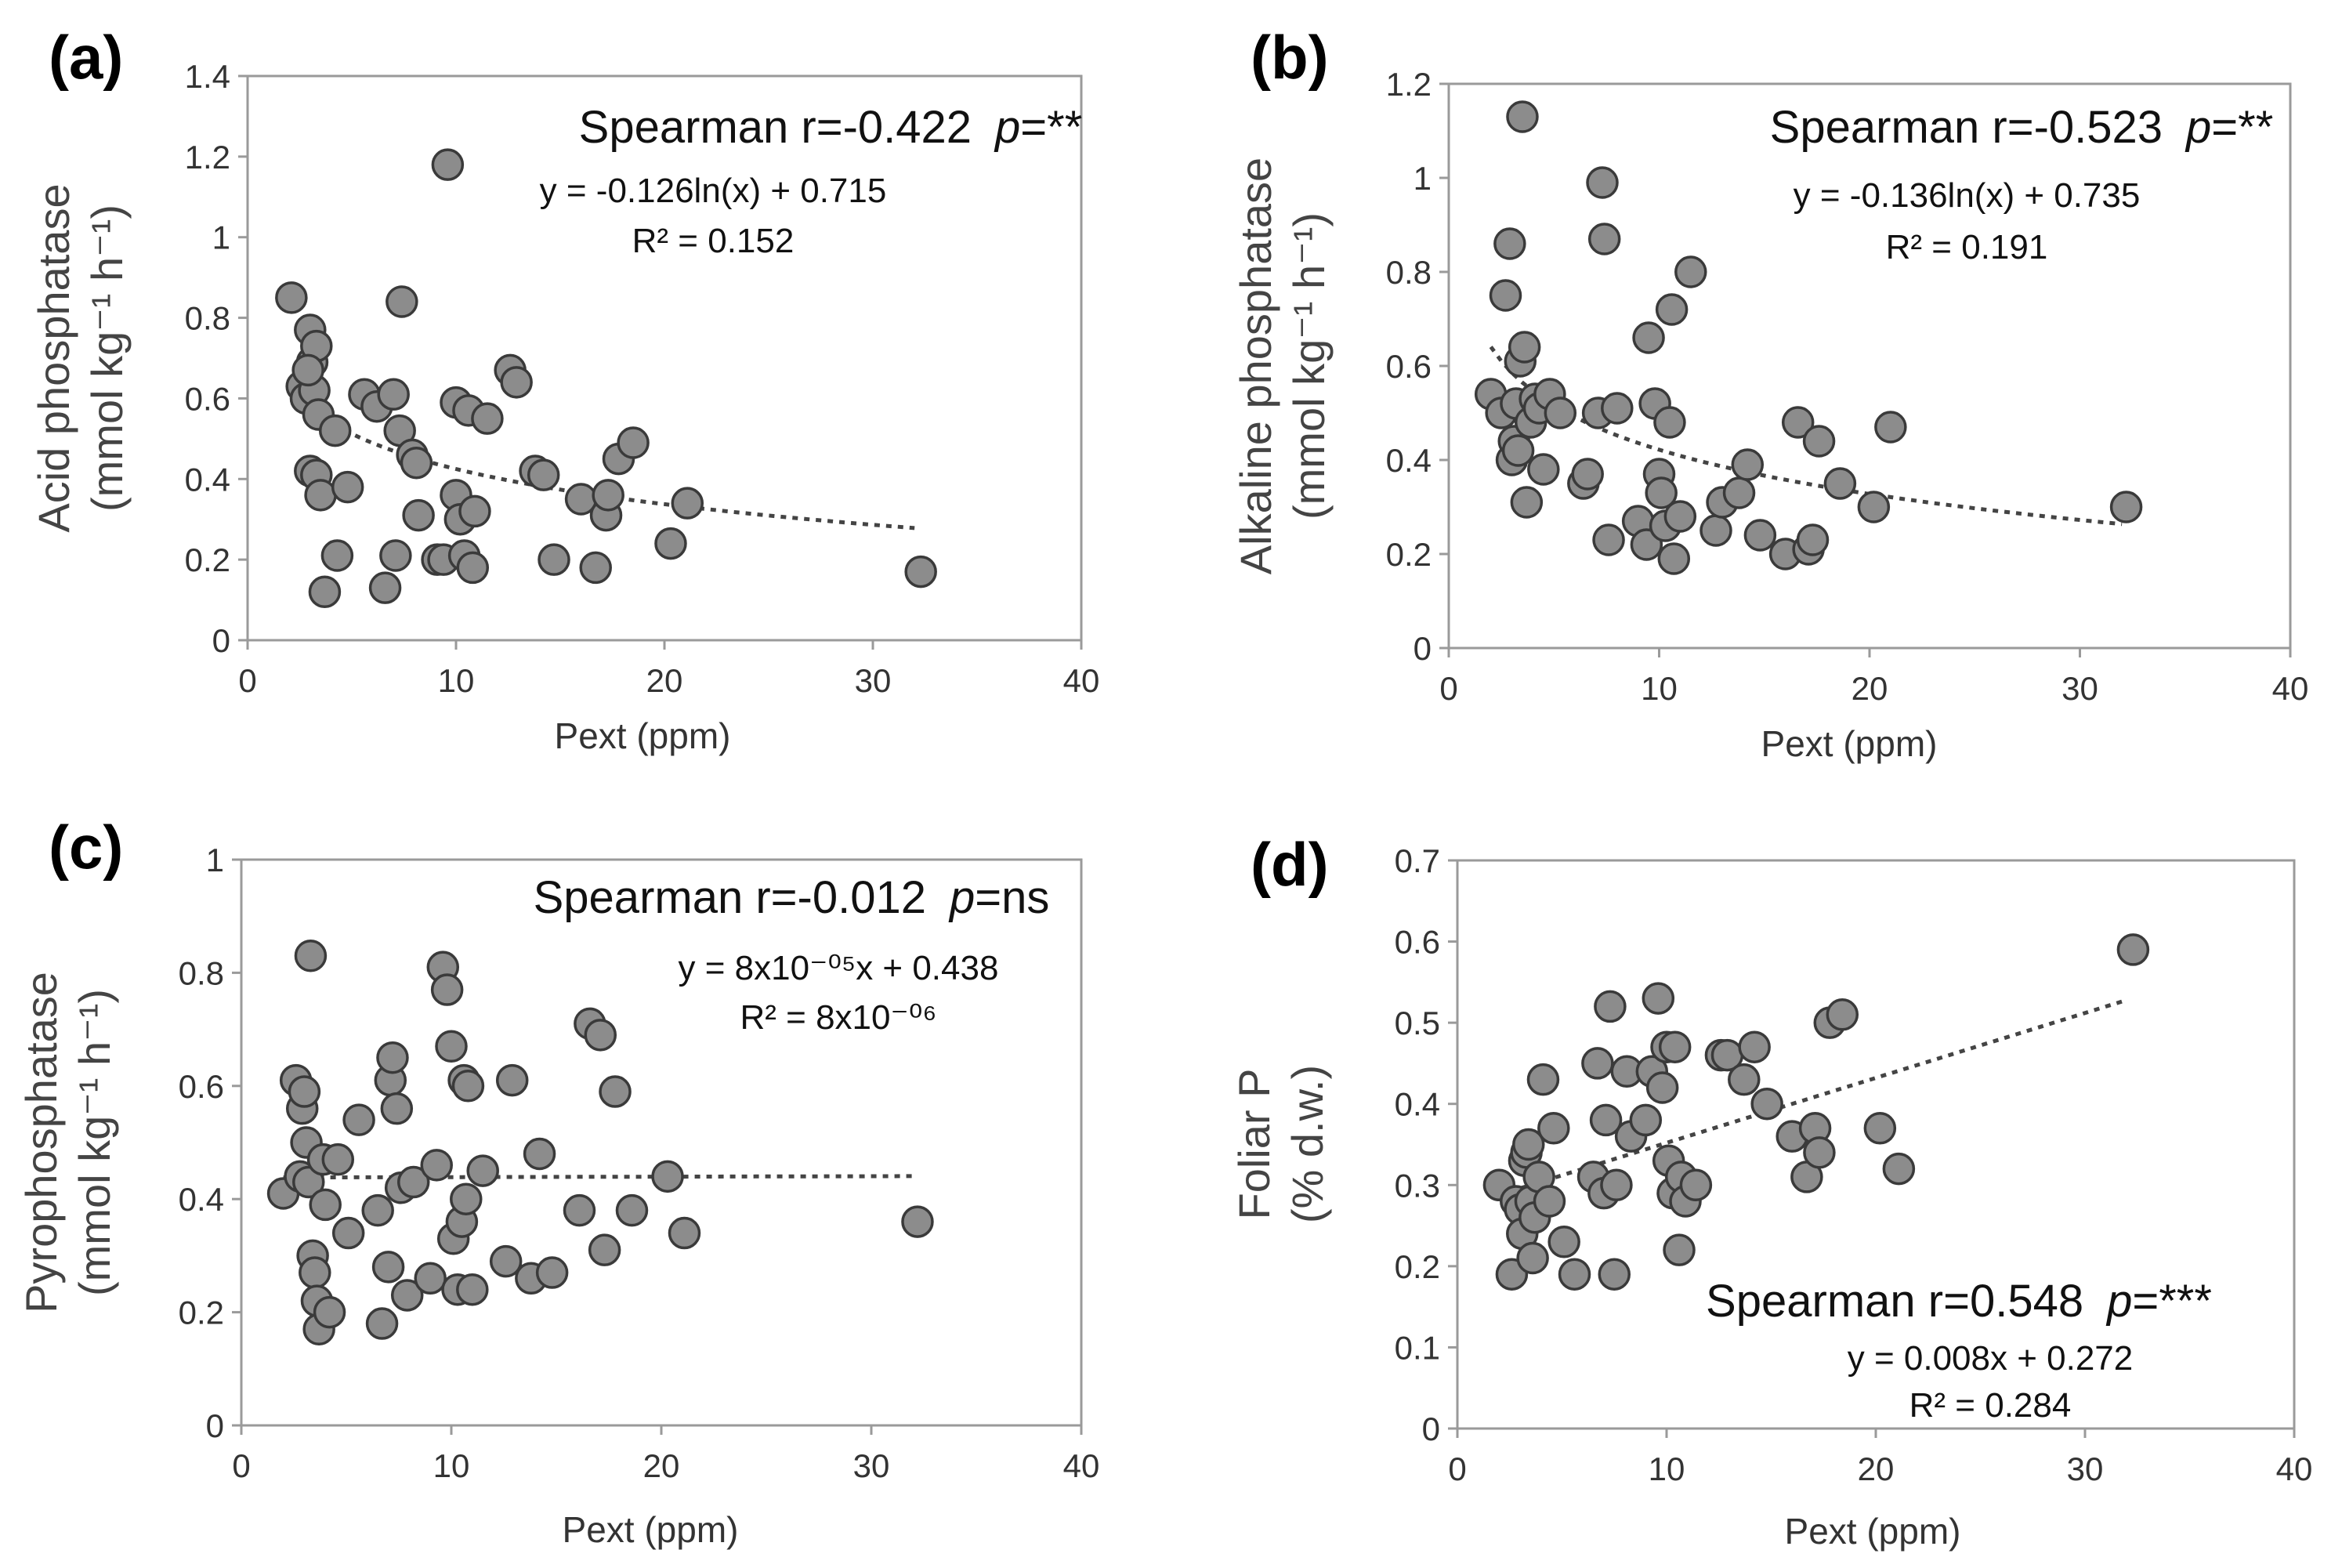 This screenshot has height=1568, width=2342. What do you see at coordinates (1813, 1097) in the screenshot?
I see `panel-d-trendline` at bounding box center [1813, 1097].